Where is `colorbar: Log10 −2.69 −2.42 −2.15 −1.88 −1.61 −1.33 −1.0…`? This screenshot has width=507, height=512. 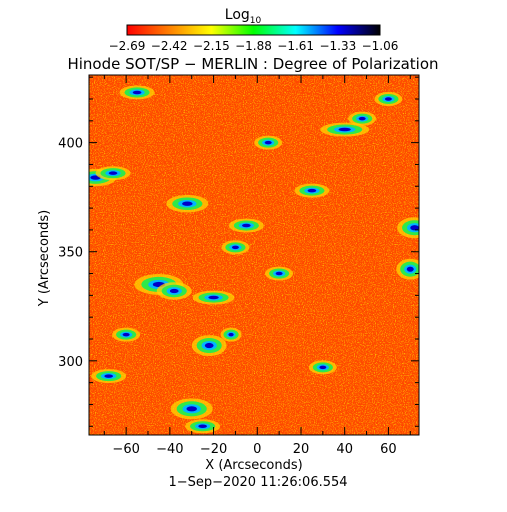 colorbar: Log10 −2.69 −2.42 −2.15 −1.88 −1.61 −1.33 −1.0… is located at coordinates (254, 30).